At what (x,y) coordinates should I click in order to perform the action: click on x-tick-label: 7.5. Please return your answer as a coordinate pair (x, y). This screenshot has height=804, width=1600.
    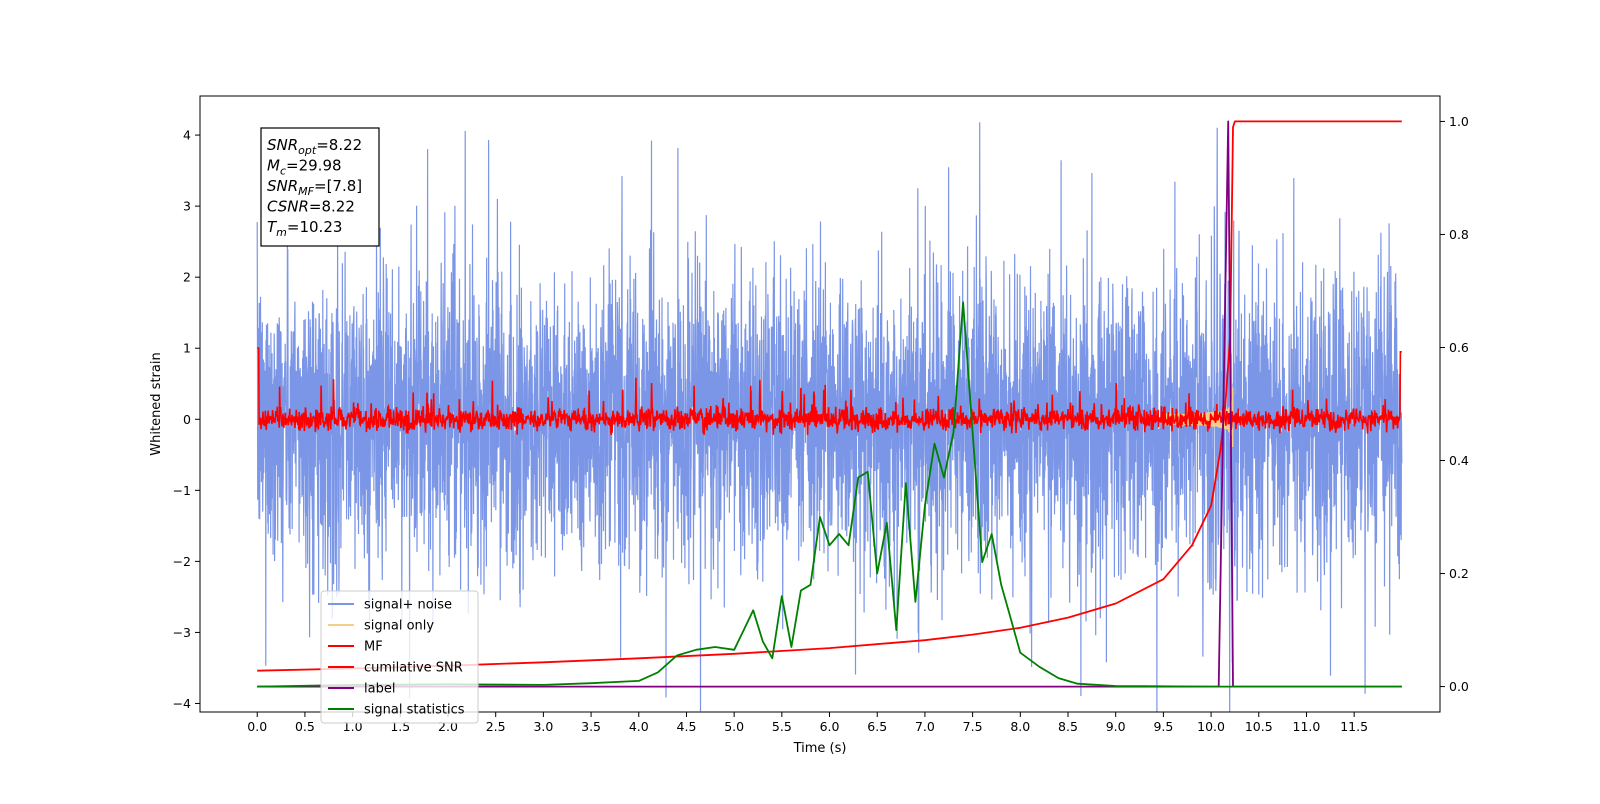
    Looking at the image, I should click on (973, 726).